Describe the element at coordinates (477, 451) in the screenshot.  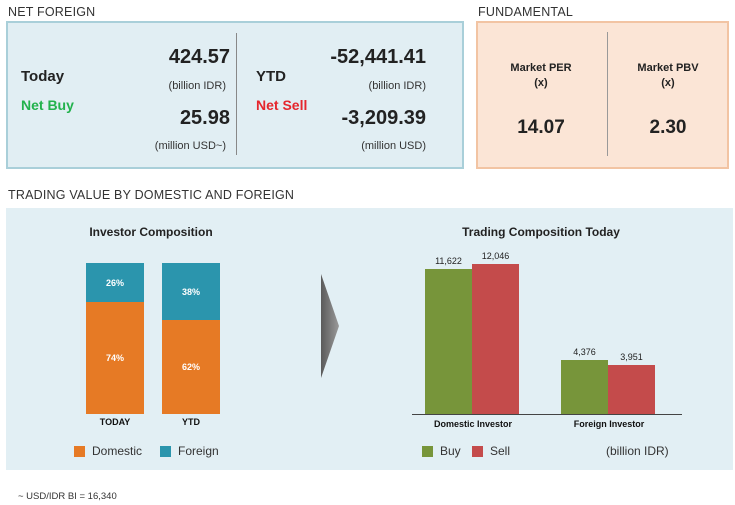
I see `sell-legend-swatch` at that location.